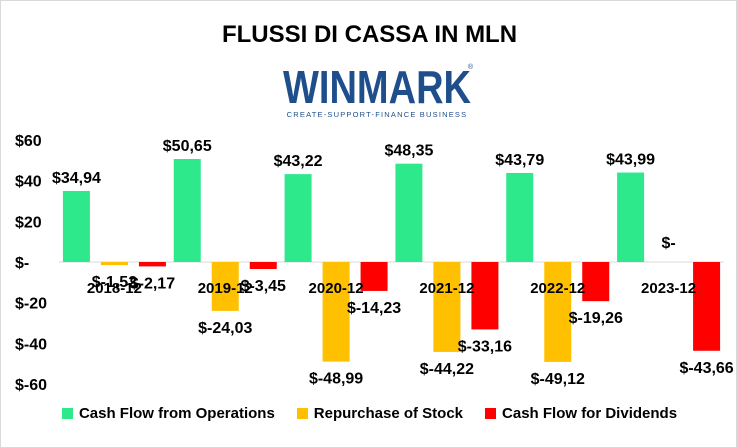  Describe the element at coordinates (67, 413) in the screenshot. I see `legend-swatch-operations` at that location.